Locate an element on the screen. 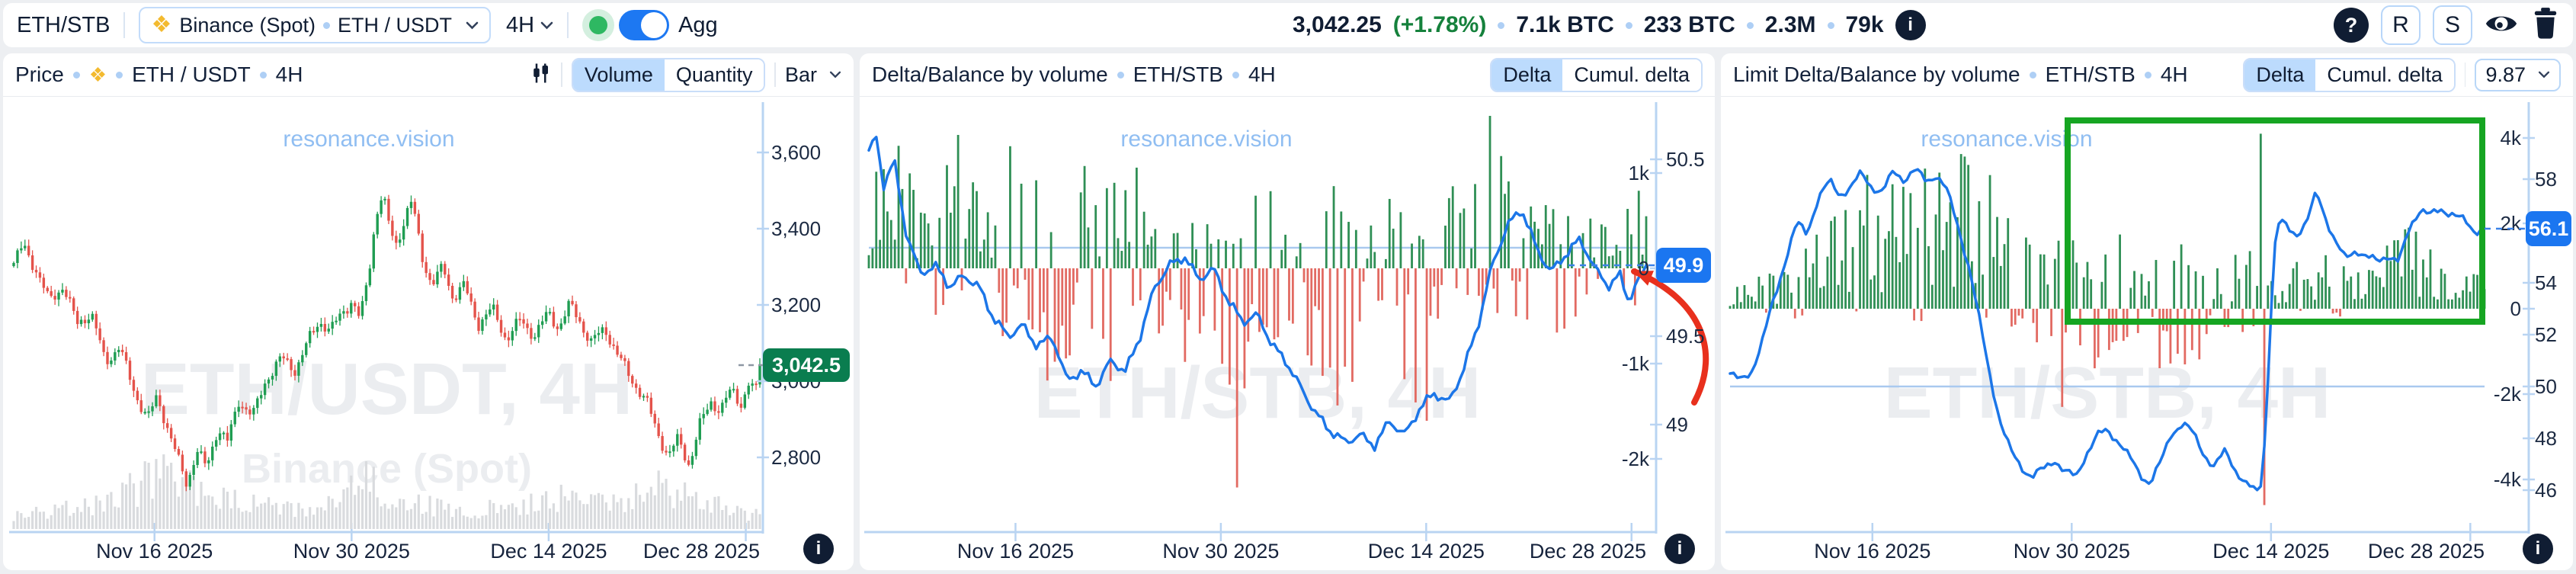  exchange-symbol-selector: ❖ Binance (Spot) ETH / USDT is located at coordinates (315, 25).